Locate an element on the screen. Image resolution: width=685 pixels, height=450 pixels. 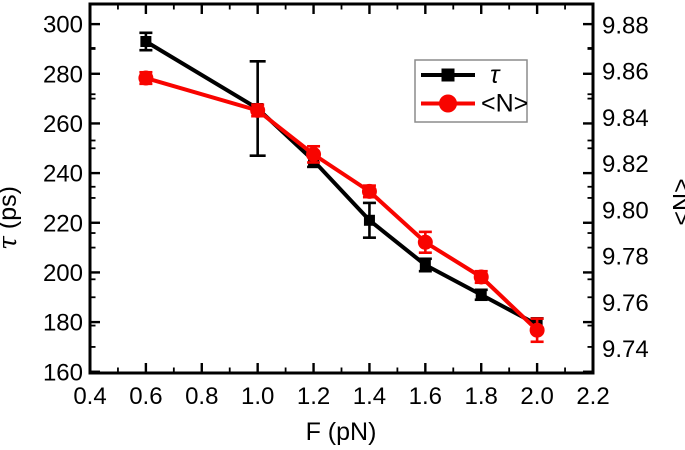
left-tick-label: 160 is located at coordinates (63, 372).